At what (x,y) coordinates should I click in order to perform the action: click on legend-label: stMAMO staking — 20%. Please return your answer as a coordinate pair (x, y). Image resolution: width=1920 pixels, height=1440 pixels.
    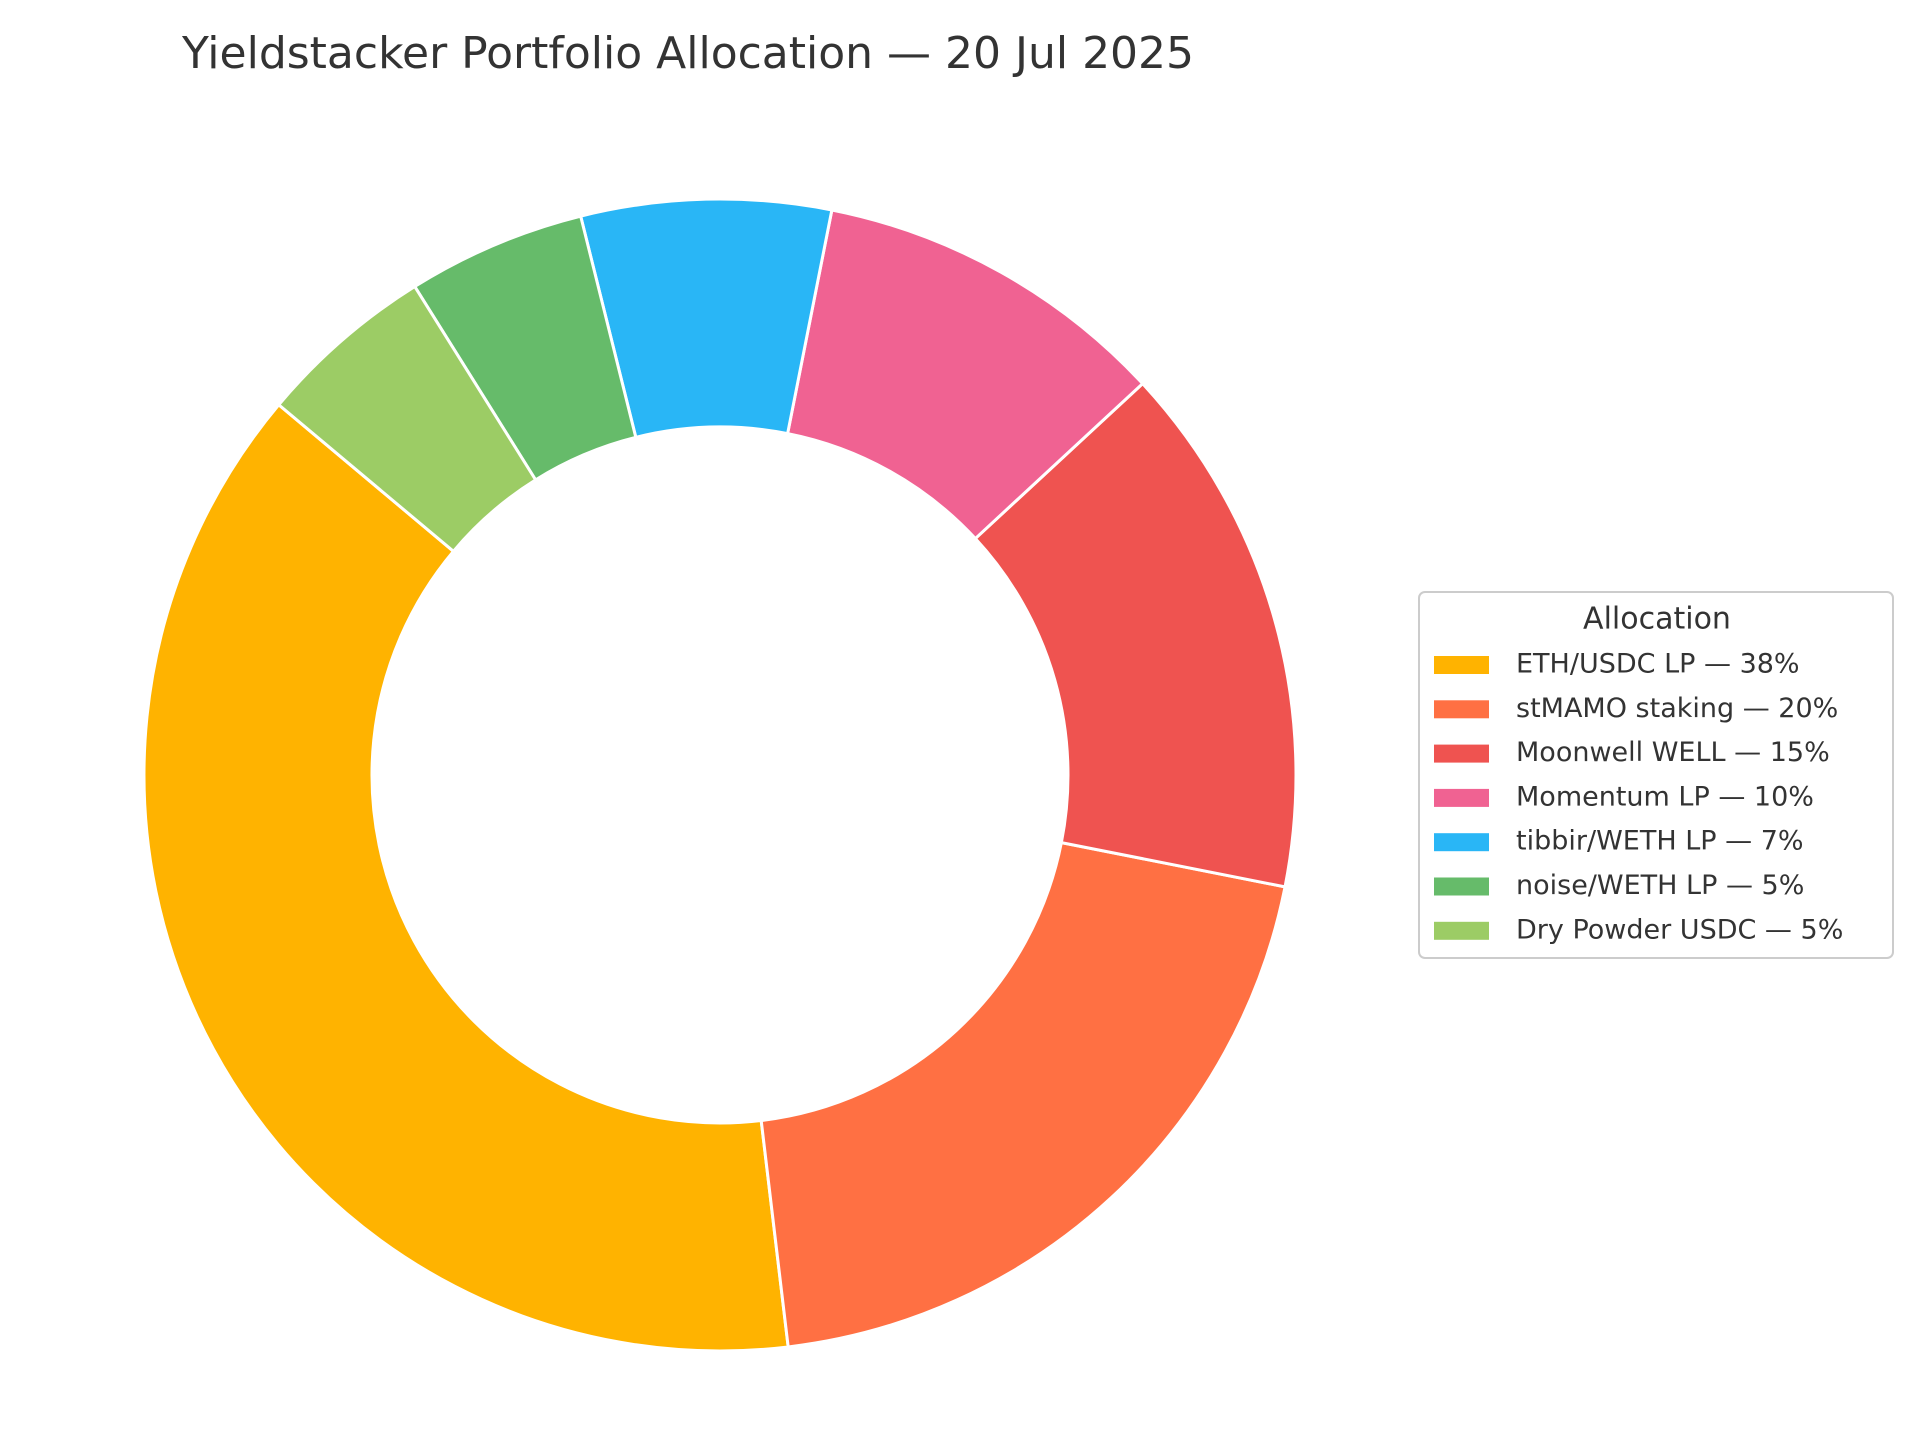
    Looking at the image, I should click on (1677, 708).